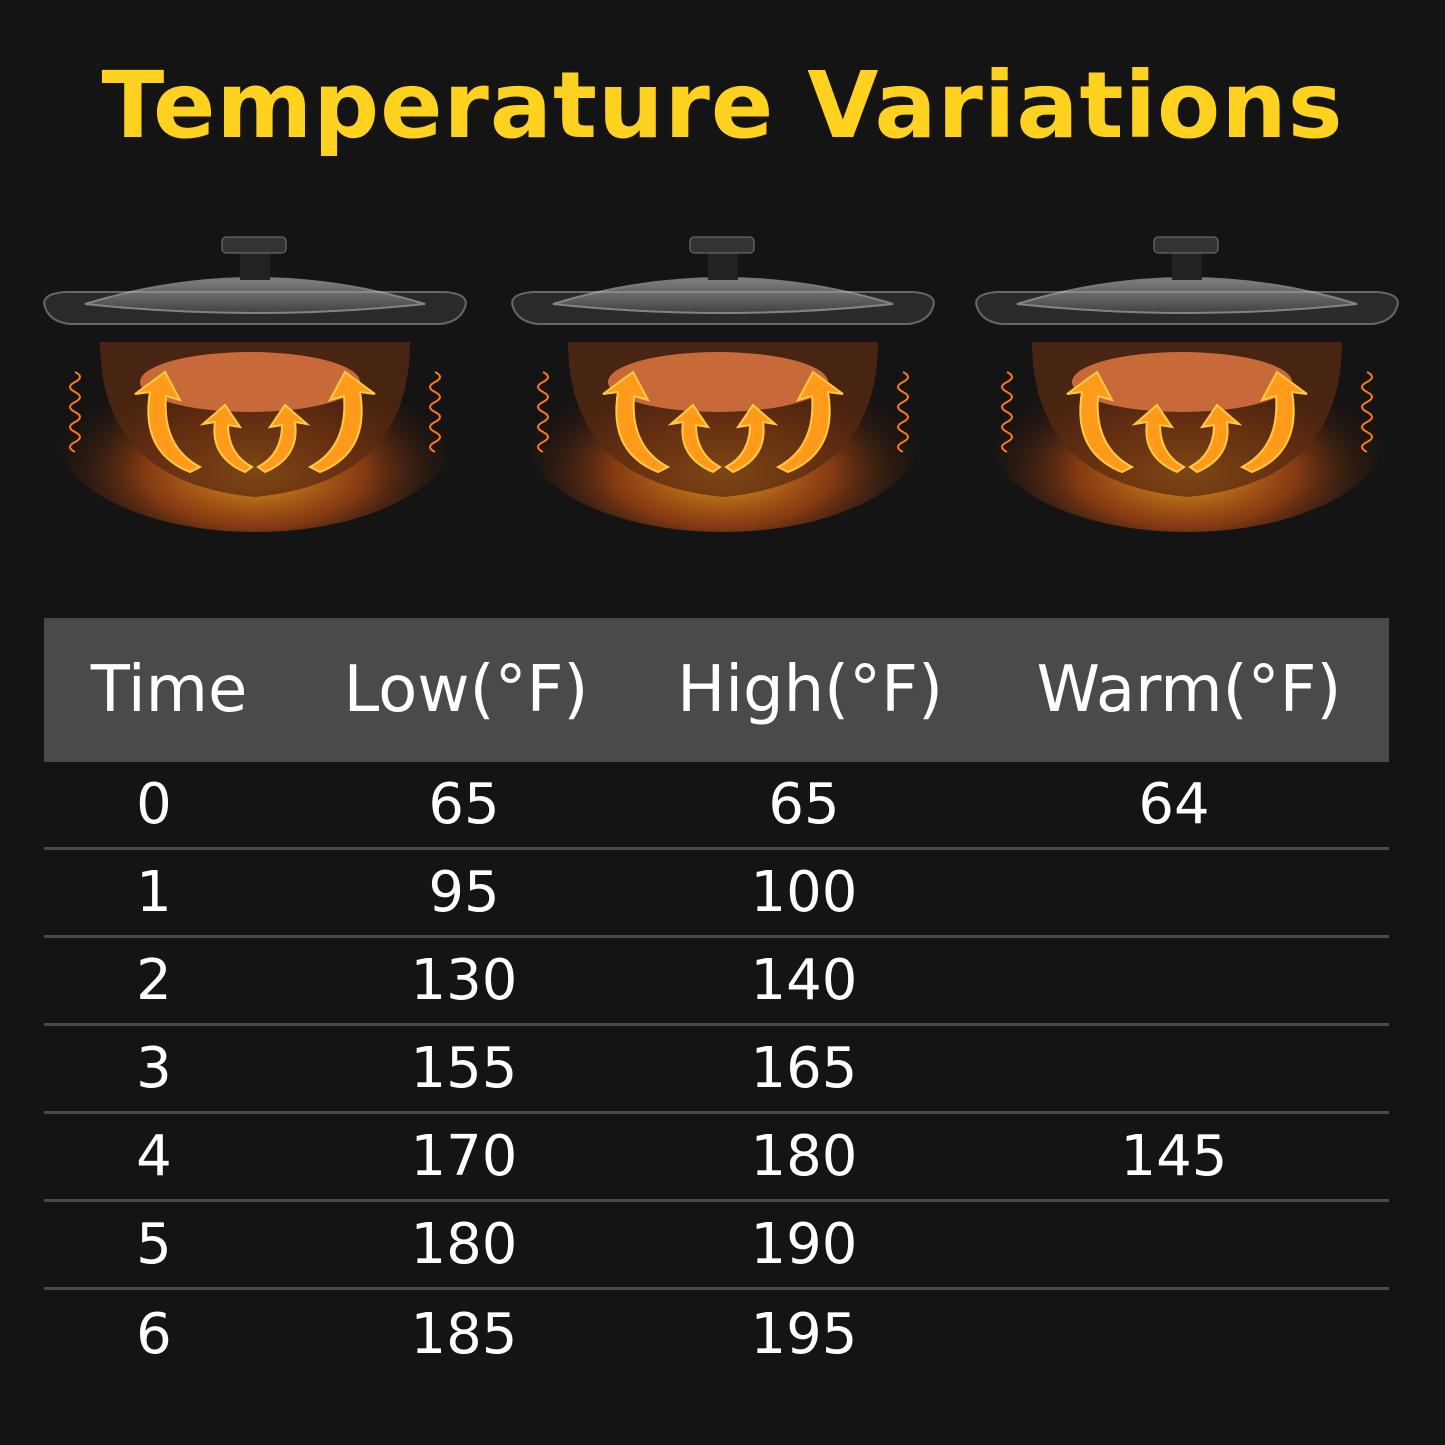 This screenshot has height=1445, width=1445. Describe the element at coordinates (716, 982) in the screenshot. I see `table-row: 2 130 140` at that location.